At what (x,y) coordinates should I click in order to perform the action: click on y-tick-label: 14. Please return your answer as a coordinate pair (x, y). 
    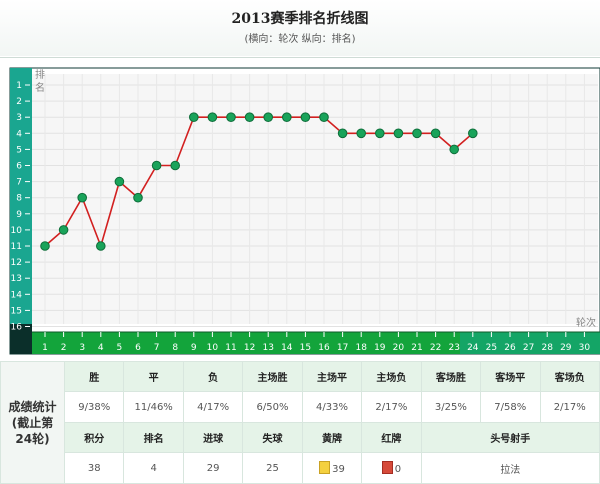
    Looking at the image, I should click on (17, 295).